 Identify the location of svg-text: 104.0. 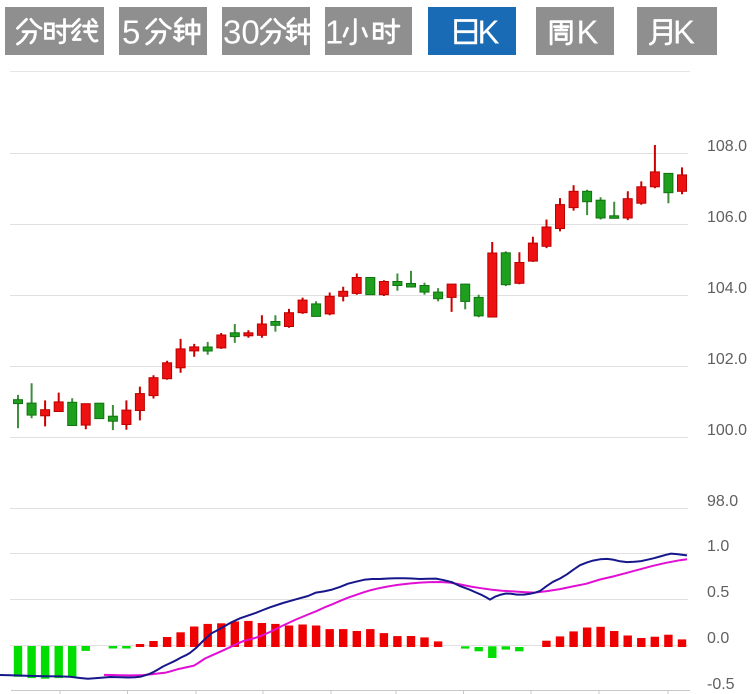
(727, 288).